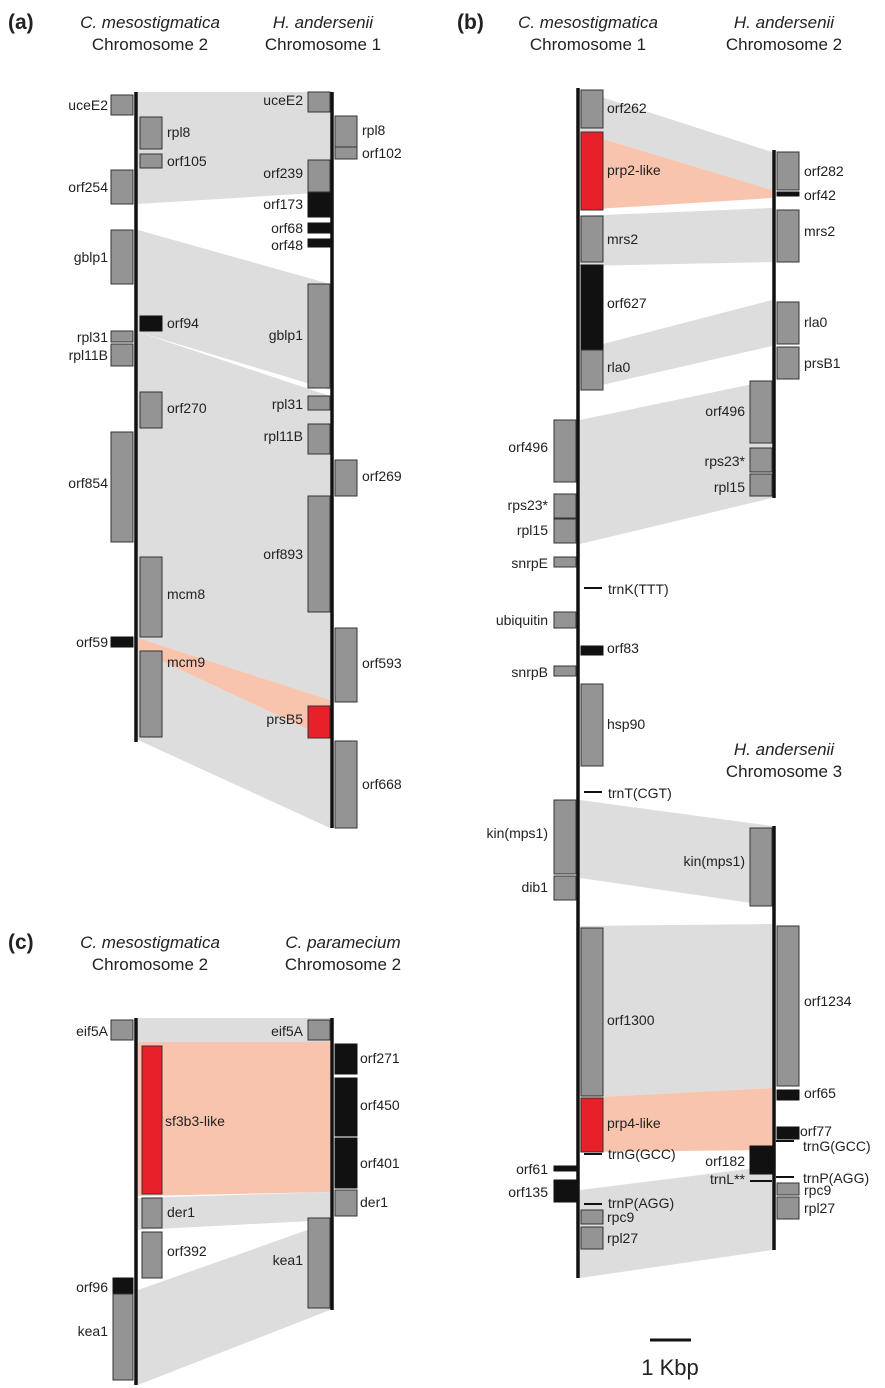  Describe the element at coordinates (627, 108) in the screenshot. I see `gene-label-orf262: orf262` at that location.